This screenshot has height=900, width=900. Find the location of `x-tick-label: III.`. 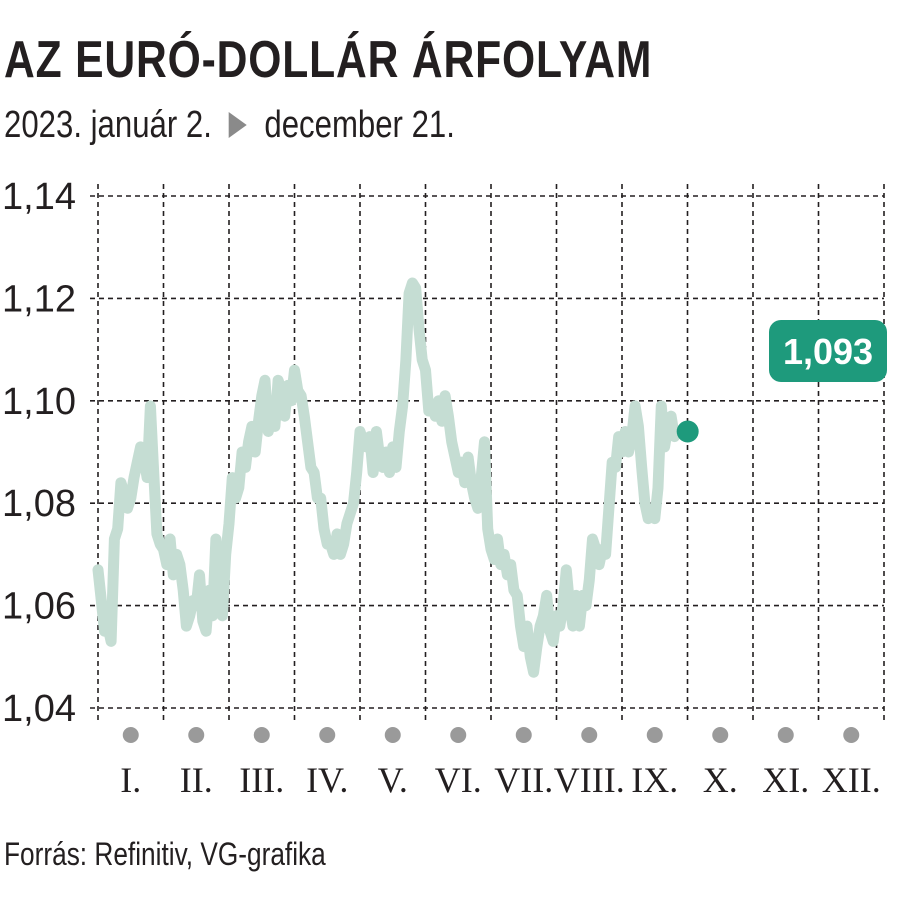

x-tick-label: III. is located at coordinates (261, 780).